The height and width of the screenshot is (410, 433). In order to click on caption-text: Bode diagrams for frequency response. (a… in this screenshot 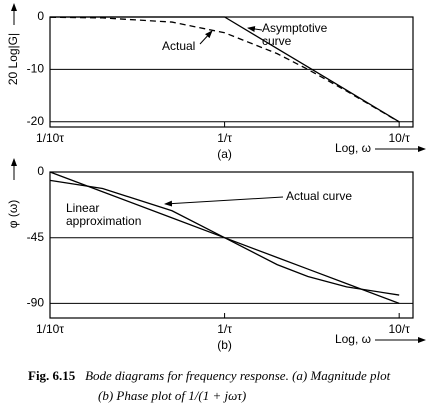, I will do `click(238, 375)`.